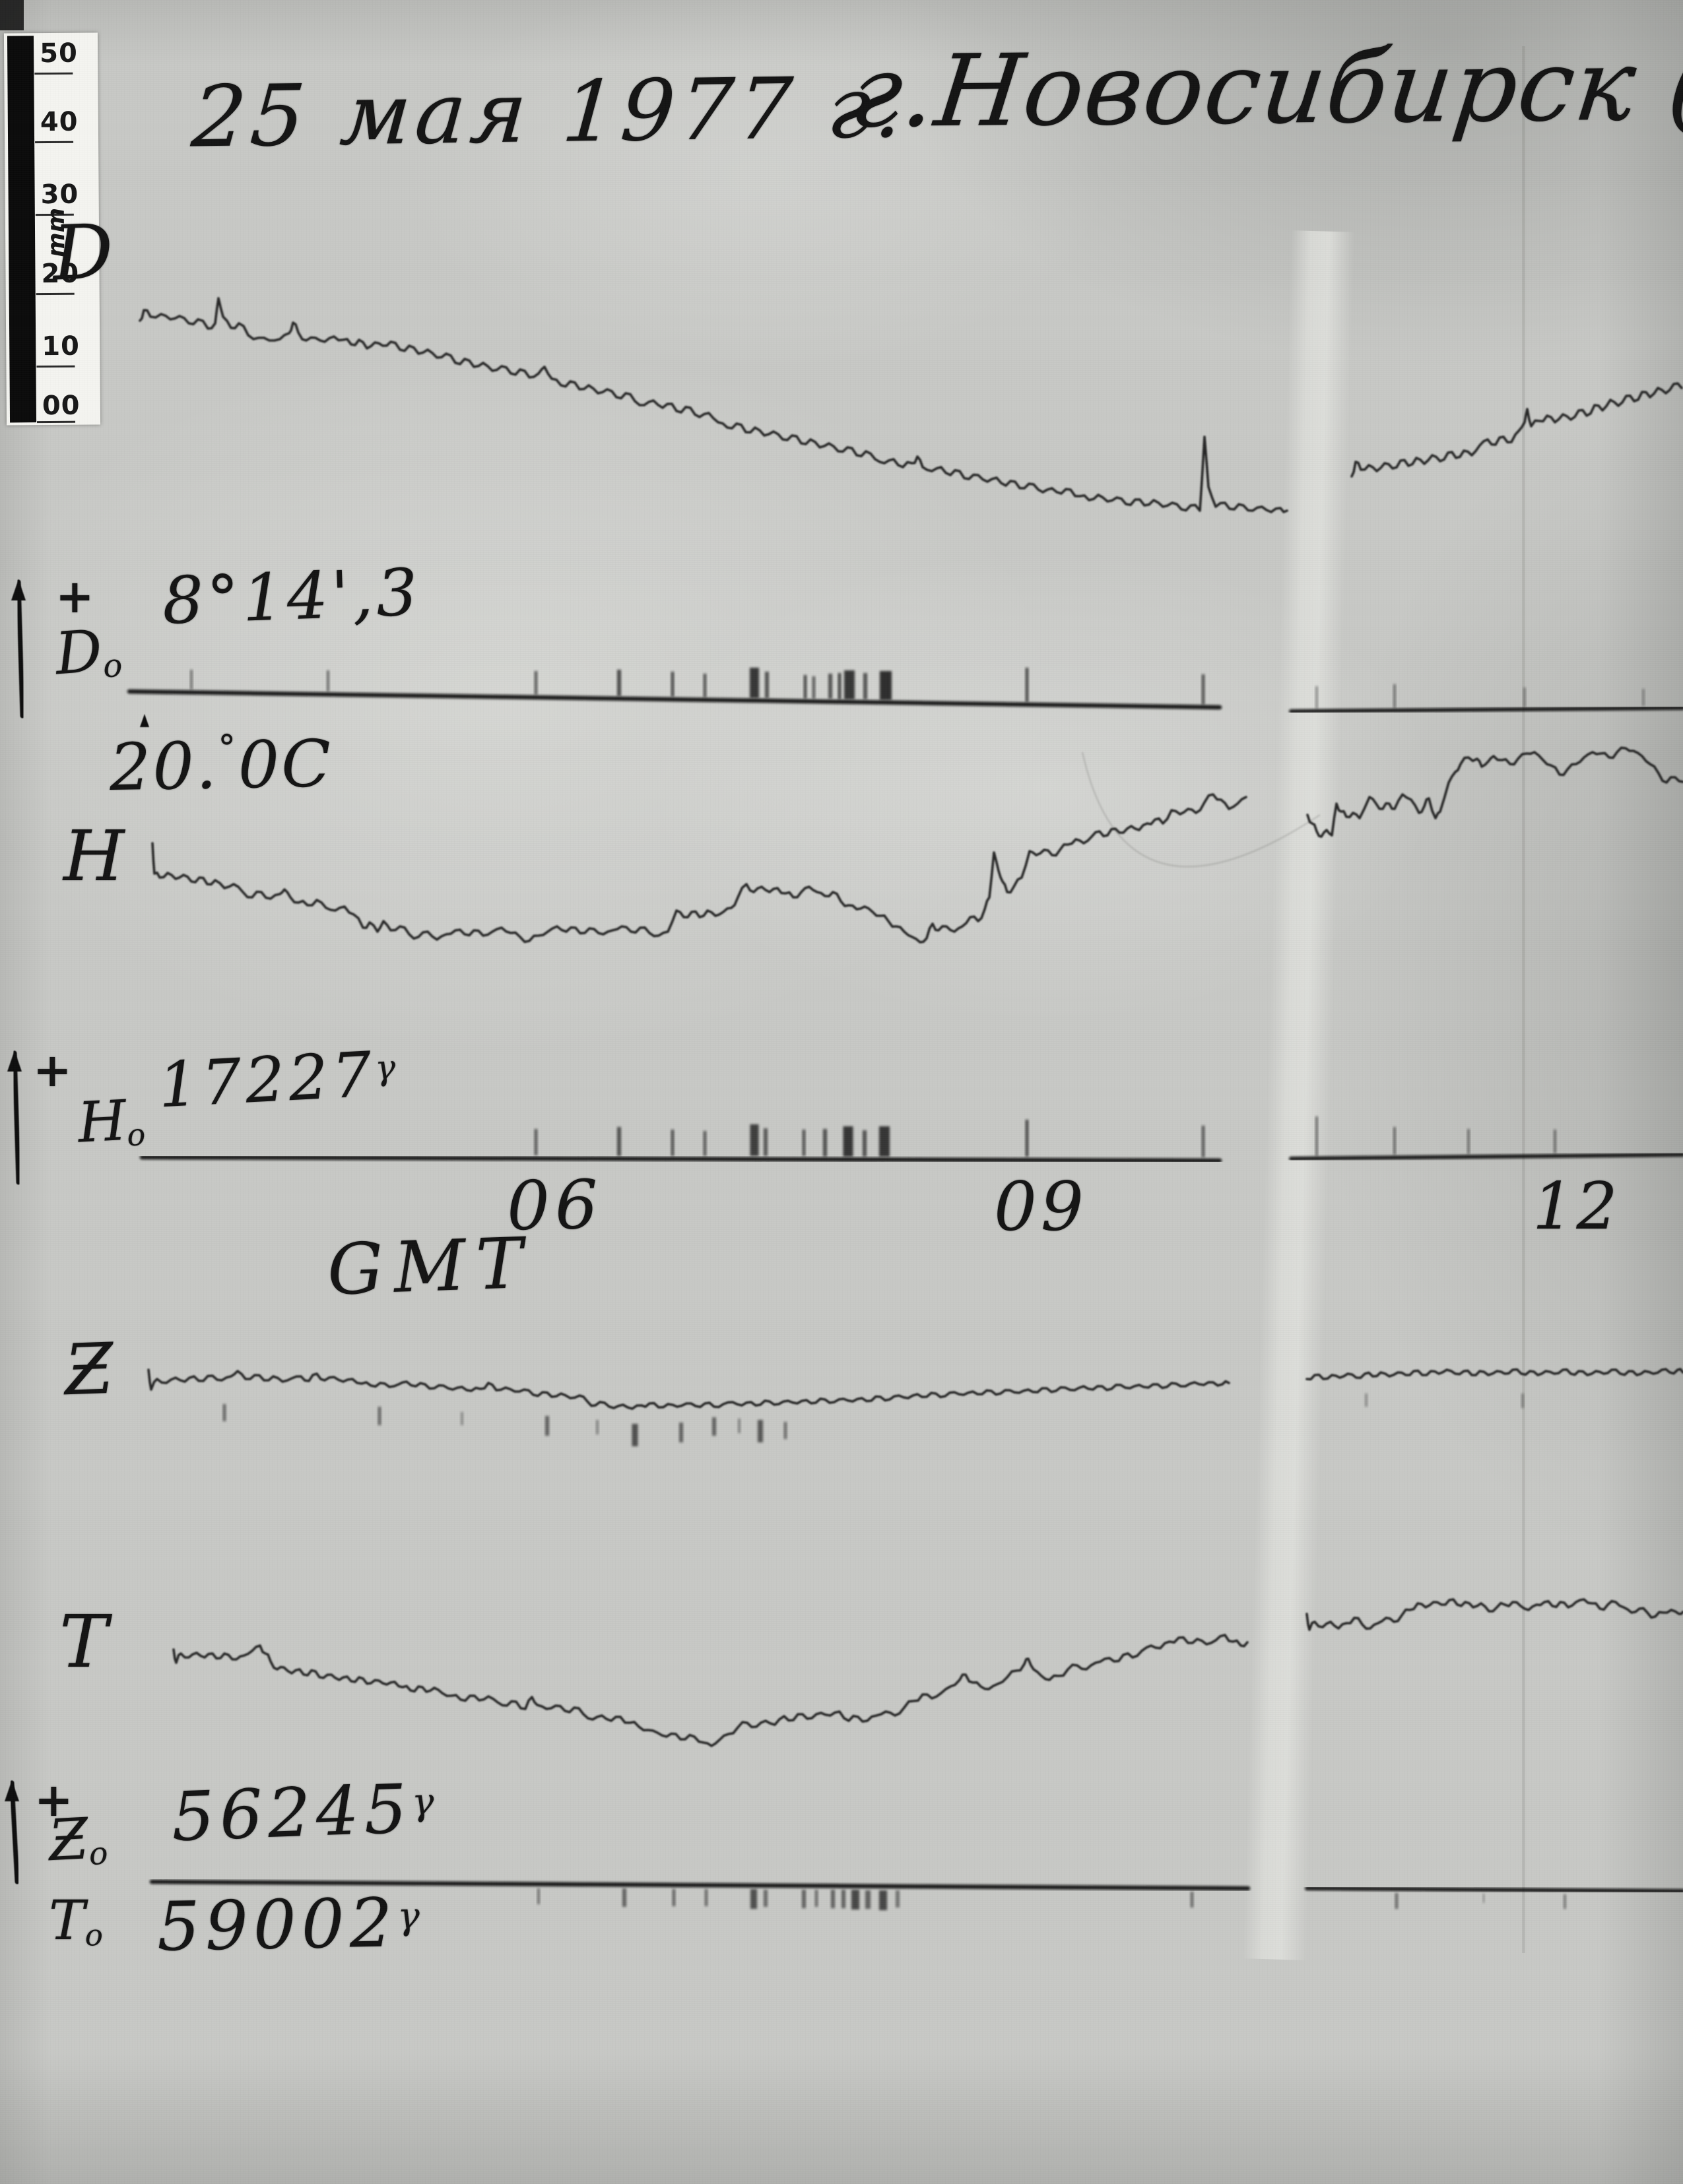 The image size is (1683, 2184). I want to click on scale-label-10: 10, so click(62, 346).